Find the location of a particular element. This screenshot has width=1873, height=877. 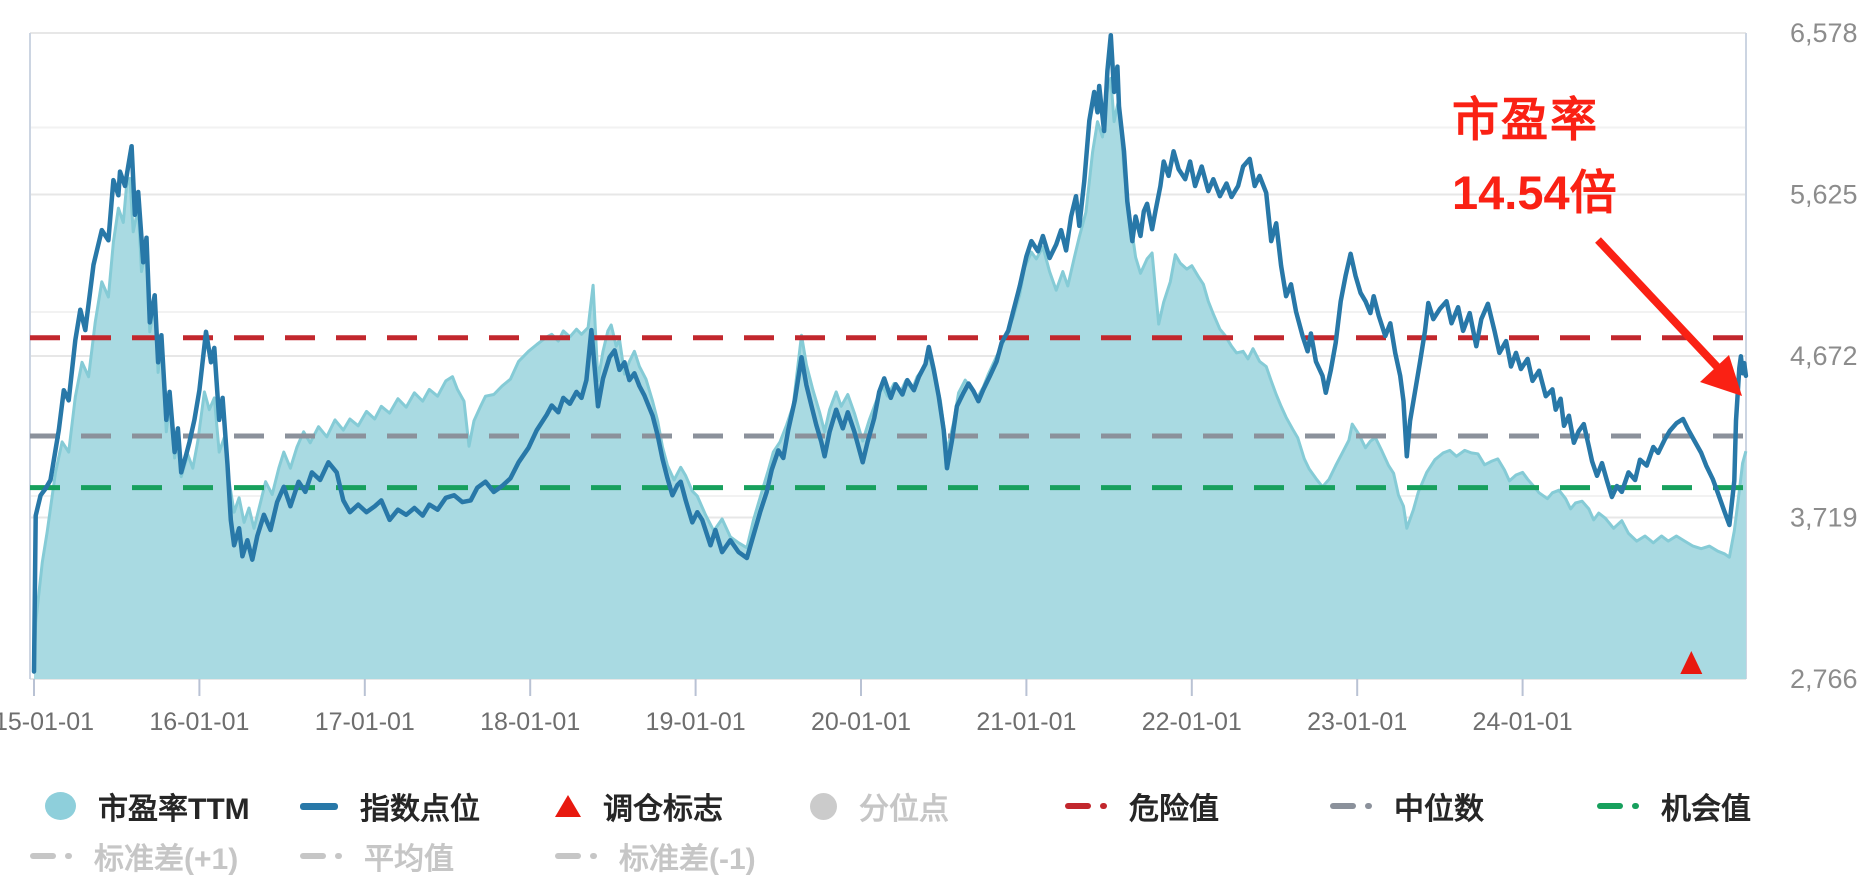

y-axis-label: 3,719 is located at coordinates (1824, 518).